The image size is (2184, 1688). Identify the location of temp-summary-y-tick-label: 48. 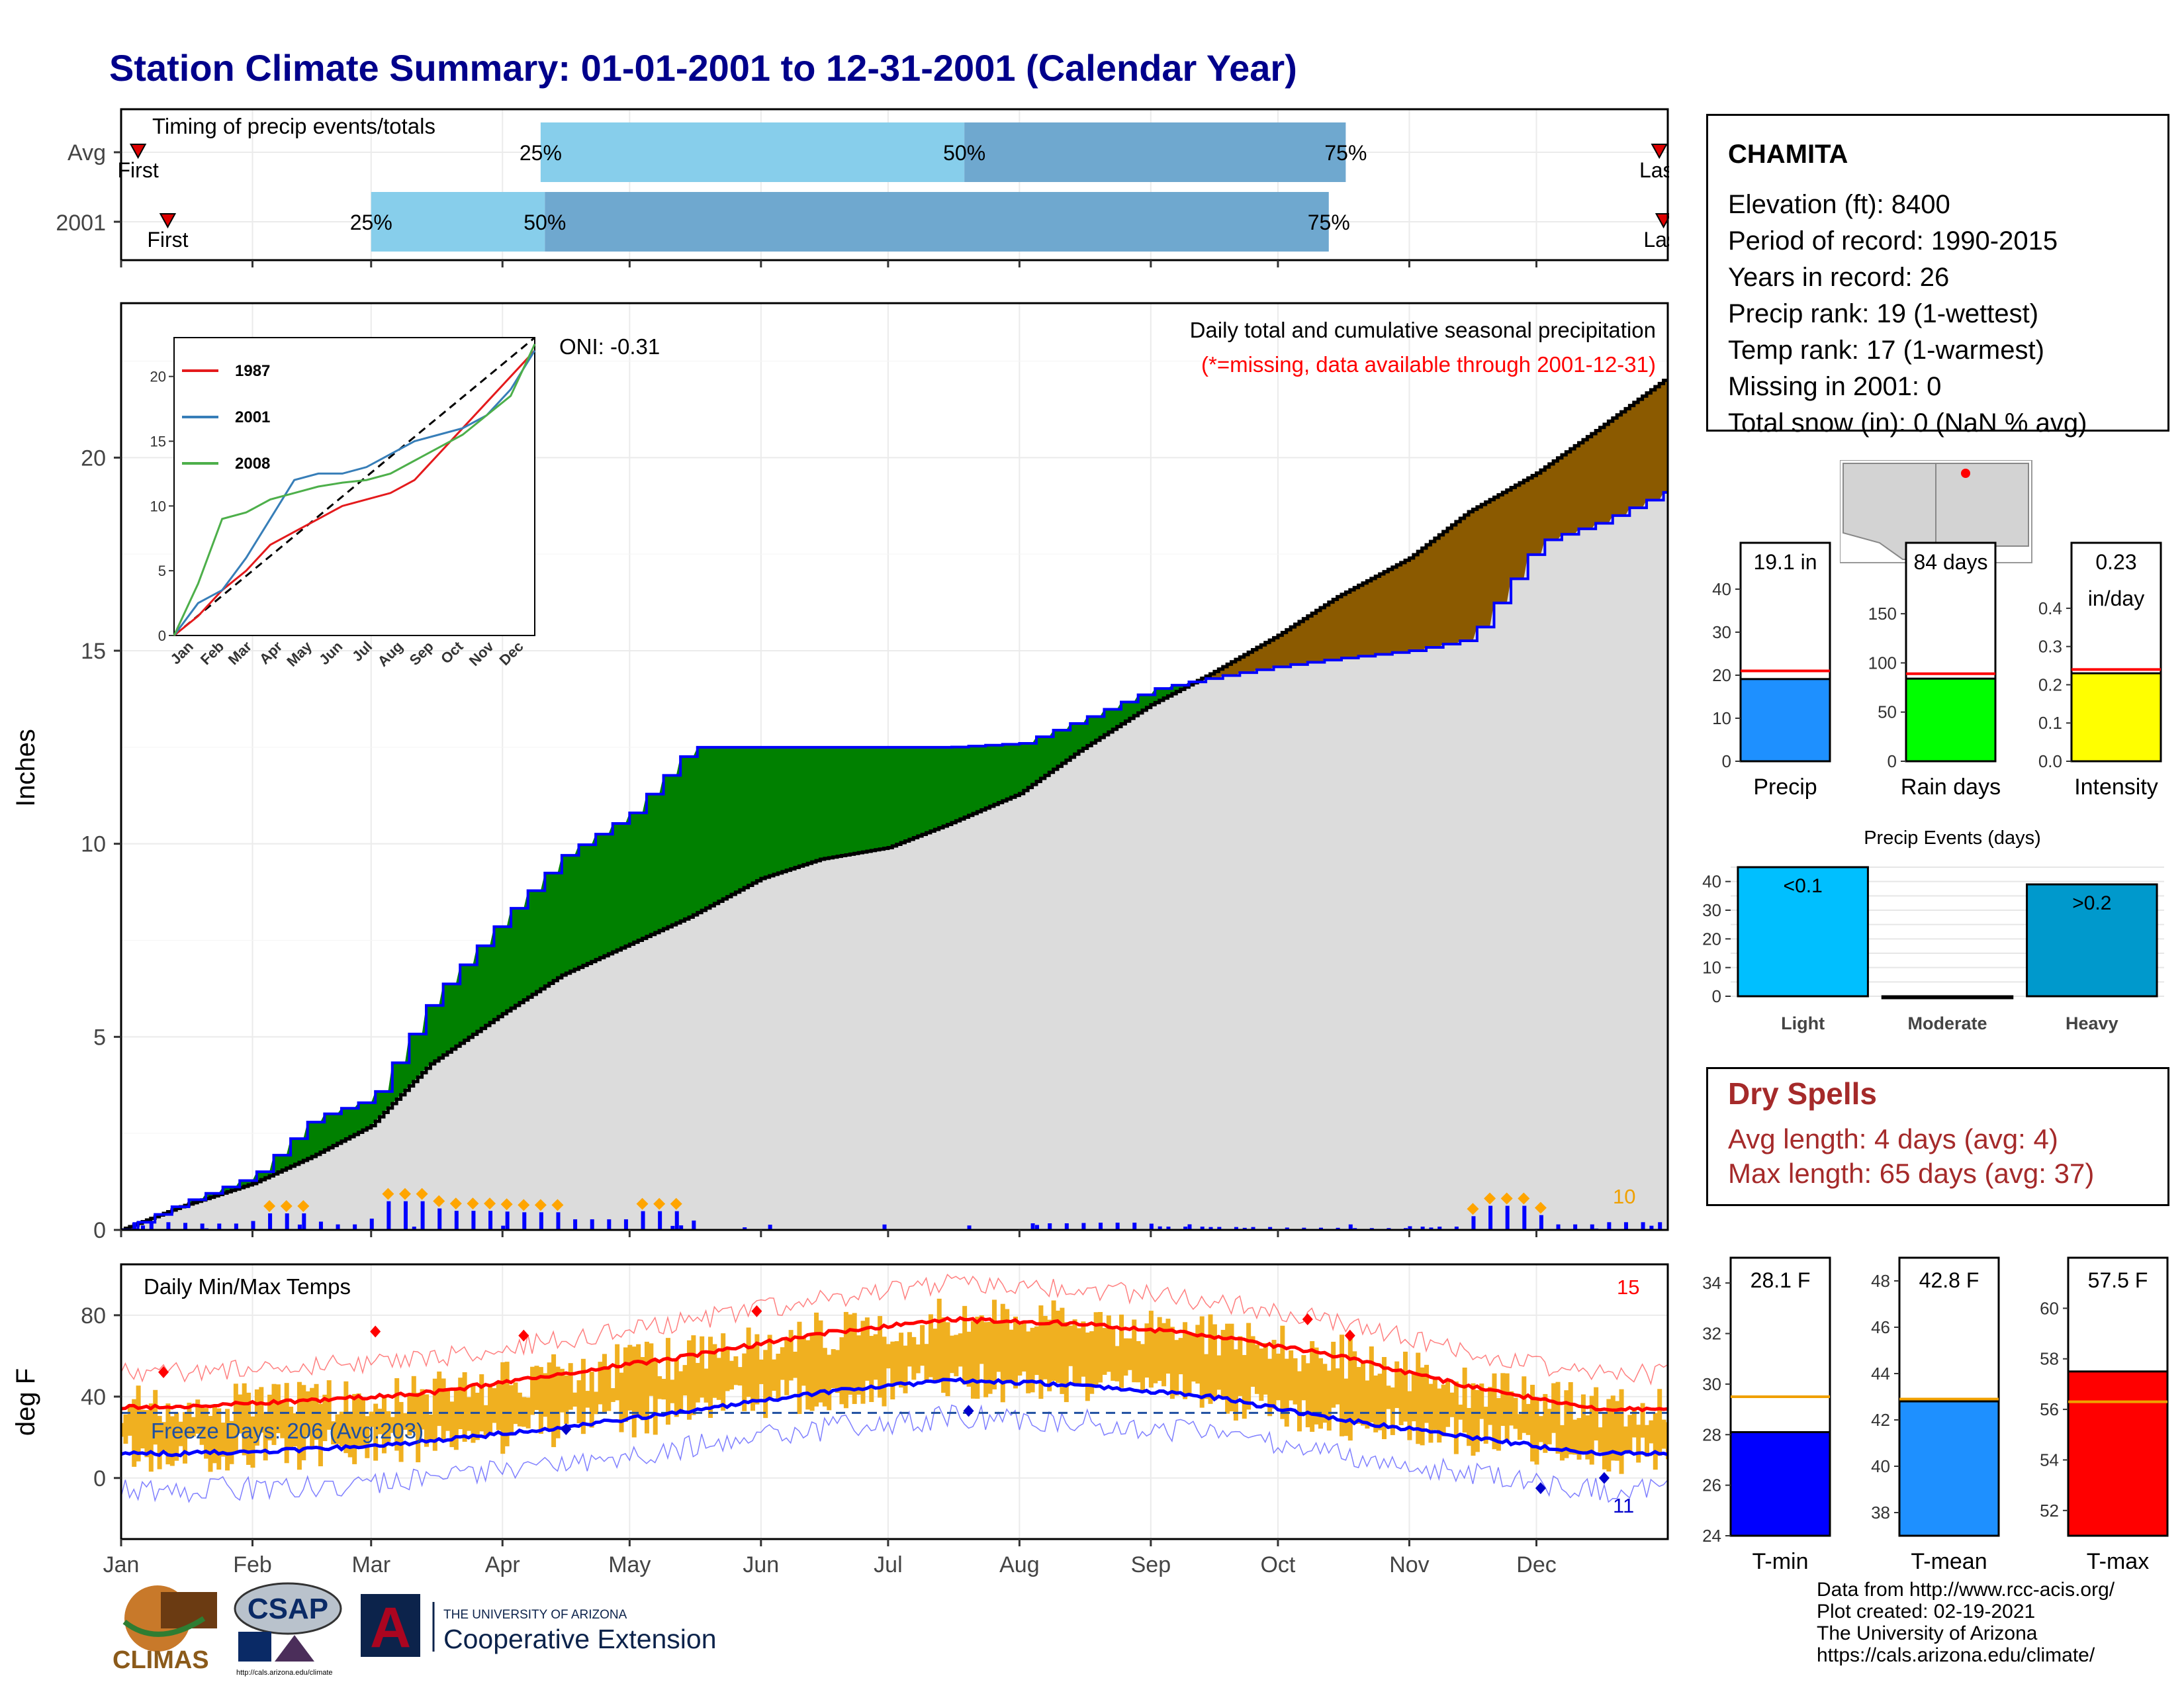
(1880, 1281).